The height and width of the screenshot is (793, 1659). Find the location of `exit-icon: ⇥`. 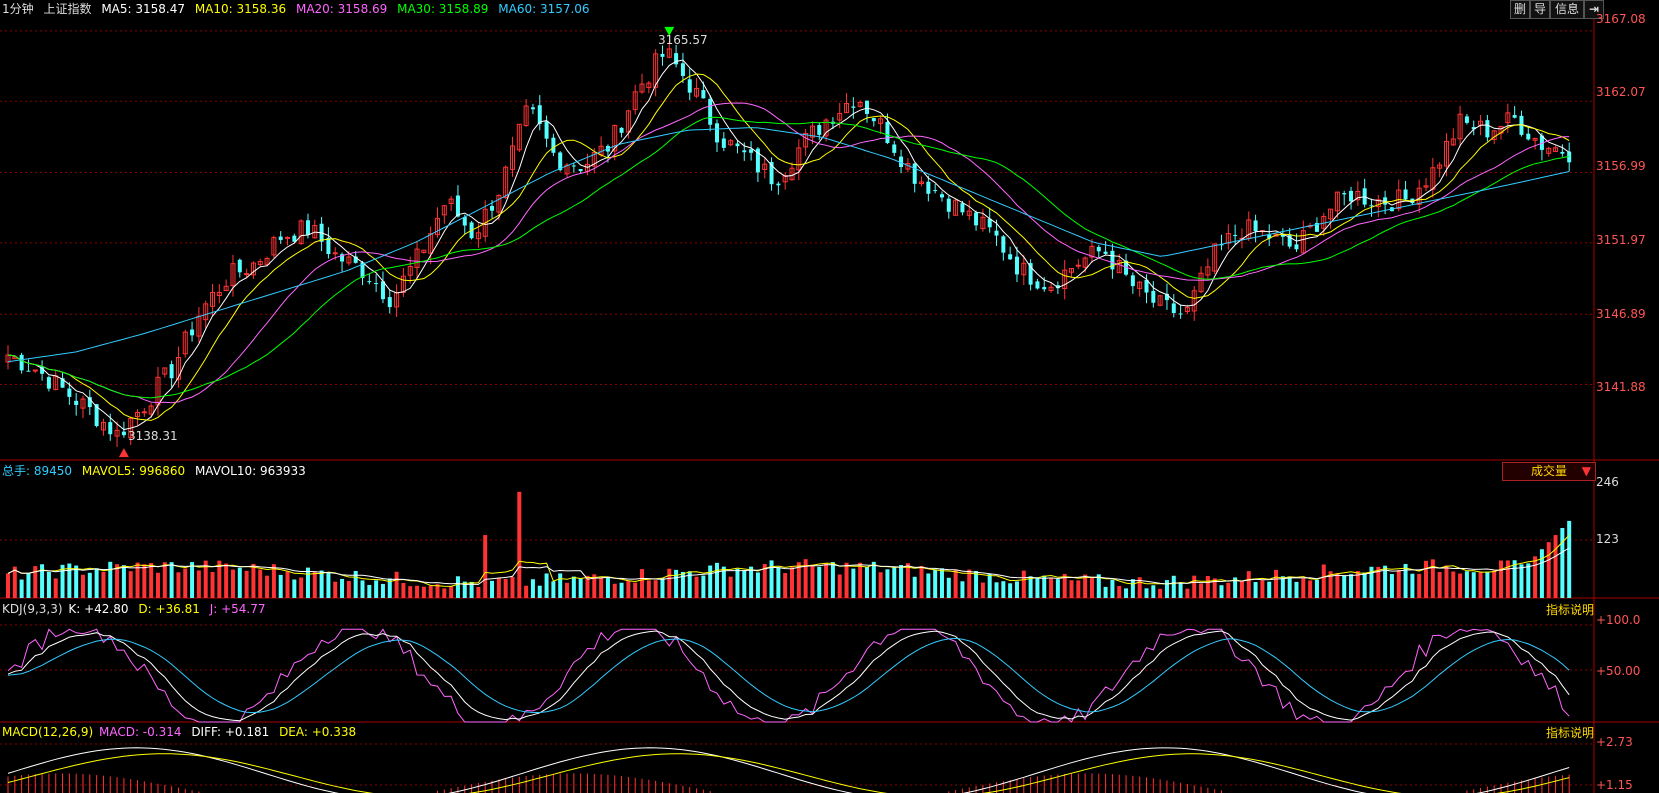

exit-icon: ⇥ is located at coordinates (1594, 9).